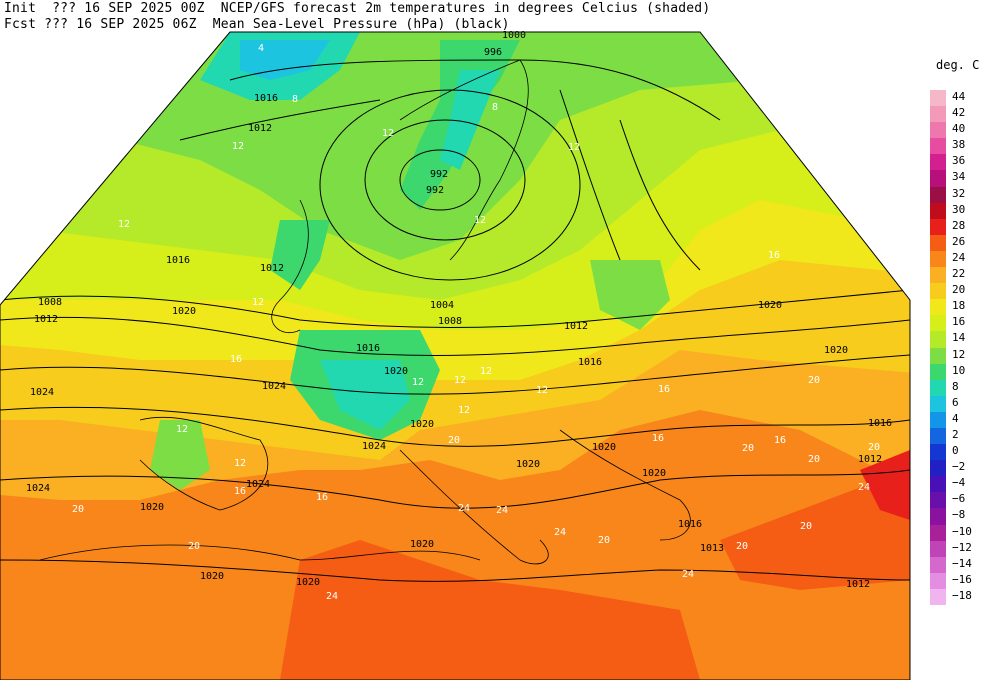  What do you see at coordinates (959, 161) in the screenshot?
I see `legend-value: 36` at bounding box center [959, 161].